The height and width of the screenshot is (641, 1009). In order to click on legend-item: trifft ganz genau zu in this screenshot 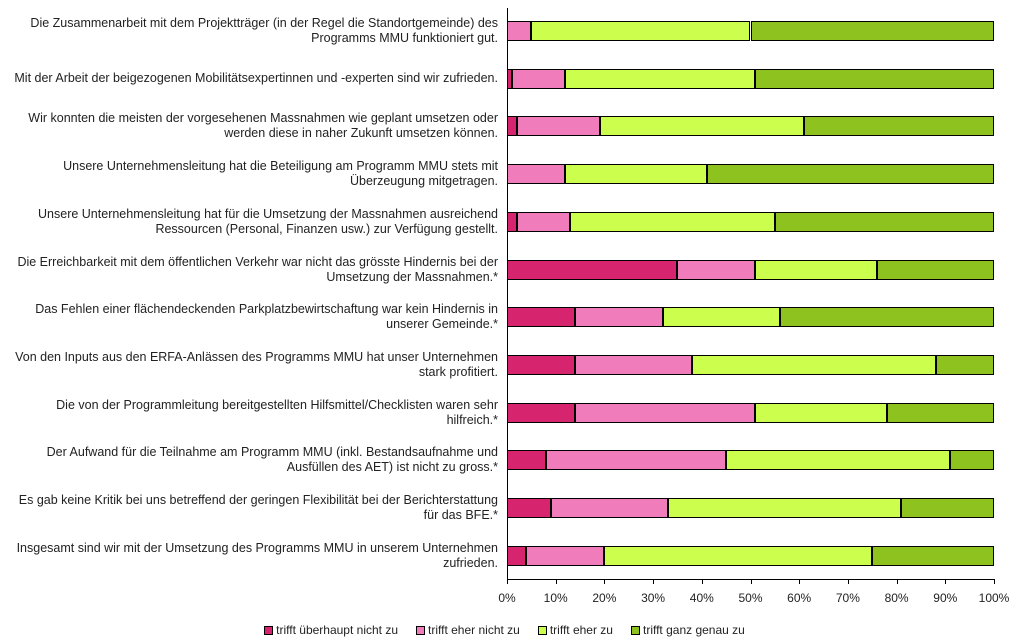, I will do `click(687, 630)`.